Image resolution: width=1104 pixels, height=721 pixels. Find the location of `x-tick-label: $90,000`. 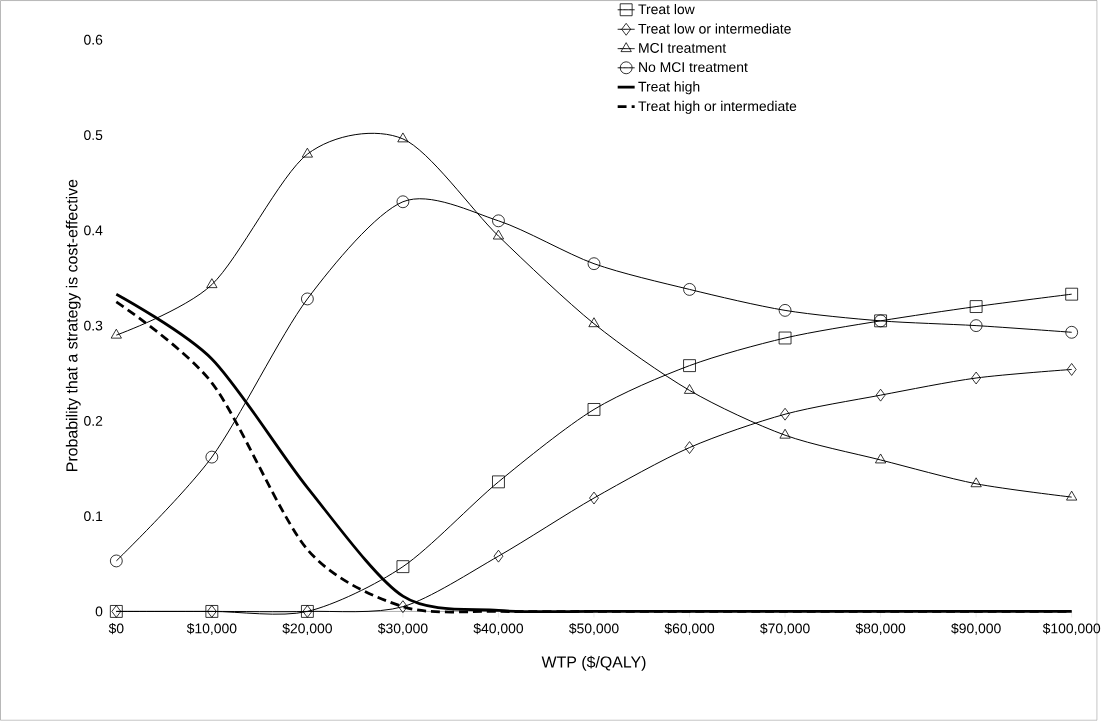

x-tick-label: $90,000 is located at coordinates (976, 629).